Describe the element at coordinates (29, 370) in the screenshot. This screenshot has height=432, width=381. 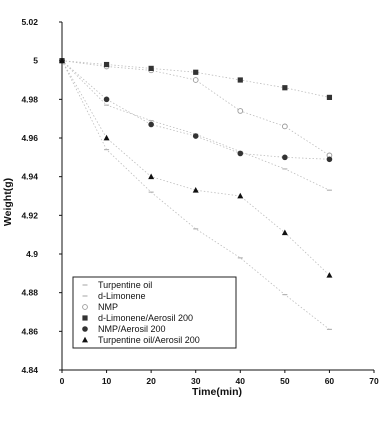
I see `y-tick-label: 4.84` at that location.